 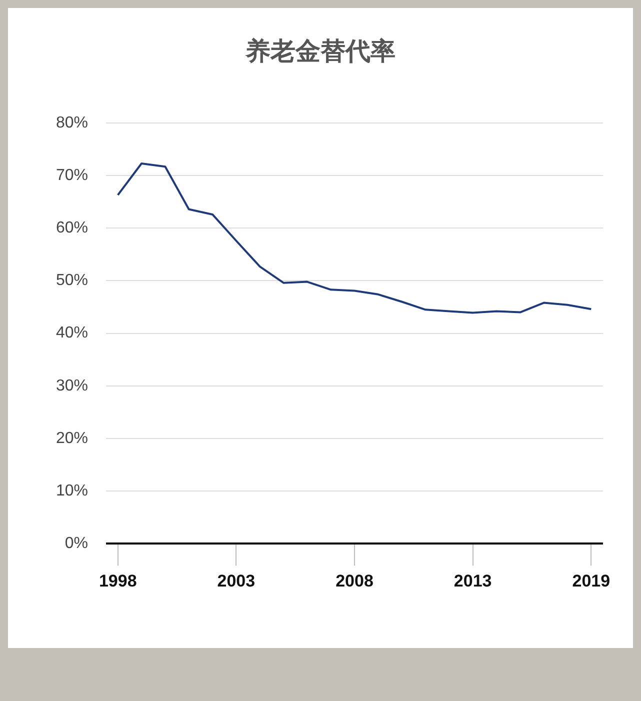 I want to click on y-tick-label: 70%, so click(x=72, y=175).